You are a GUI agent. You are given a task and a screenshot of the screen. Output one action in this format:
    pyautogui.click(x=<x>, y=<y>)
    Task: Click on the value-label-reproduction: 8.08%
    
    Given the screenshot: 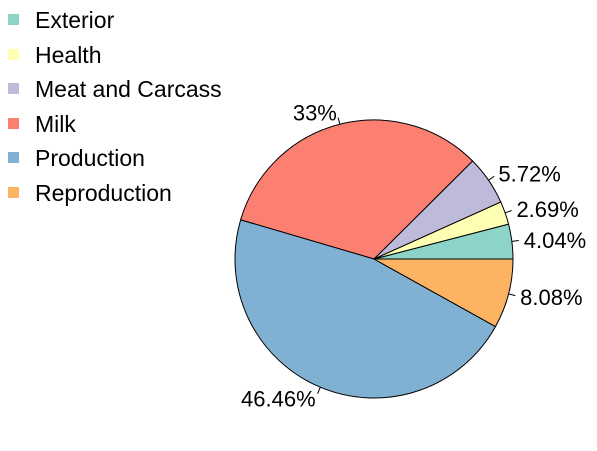 What is the action you would take?
    pyautogui.click(x=551, y=297)
    